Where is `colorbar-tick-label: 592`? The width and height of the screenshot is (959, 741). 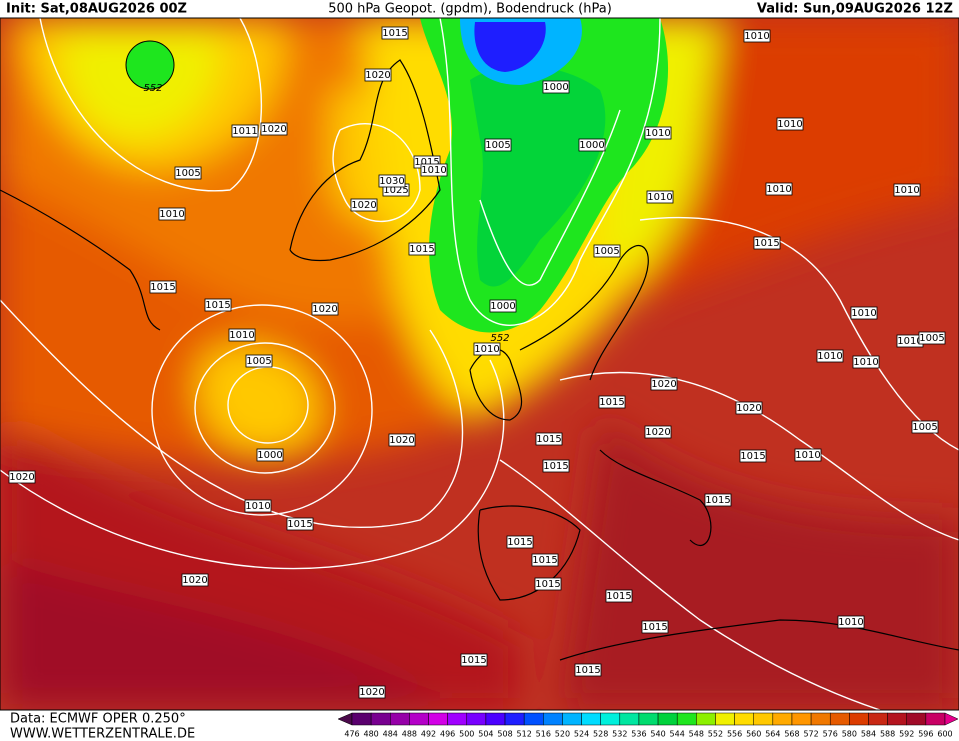 colorbar-tick-label: 592 is located at coordinates (906, 734).